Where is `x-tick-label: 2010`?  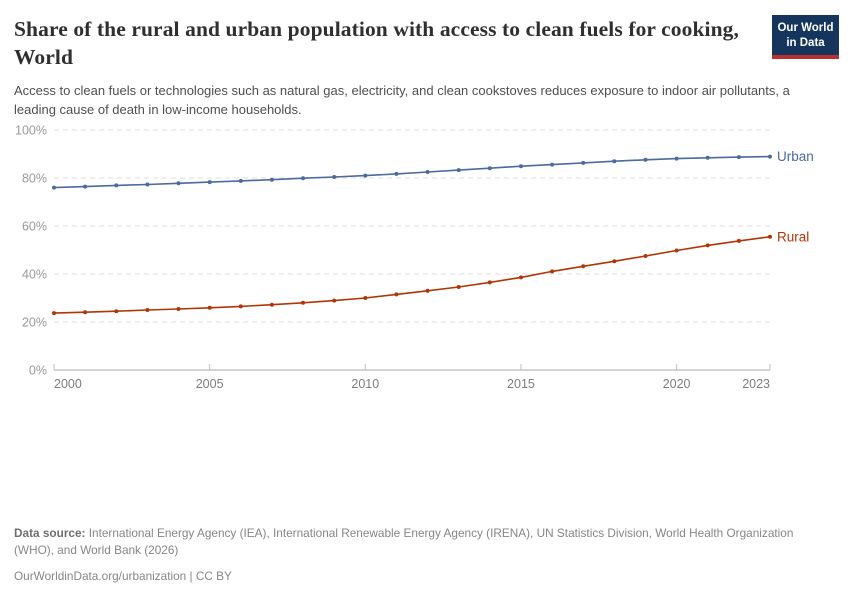
x-tick-label: 2010 is located at coordinates (365, 384).